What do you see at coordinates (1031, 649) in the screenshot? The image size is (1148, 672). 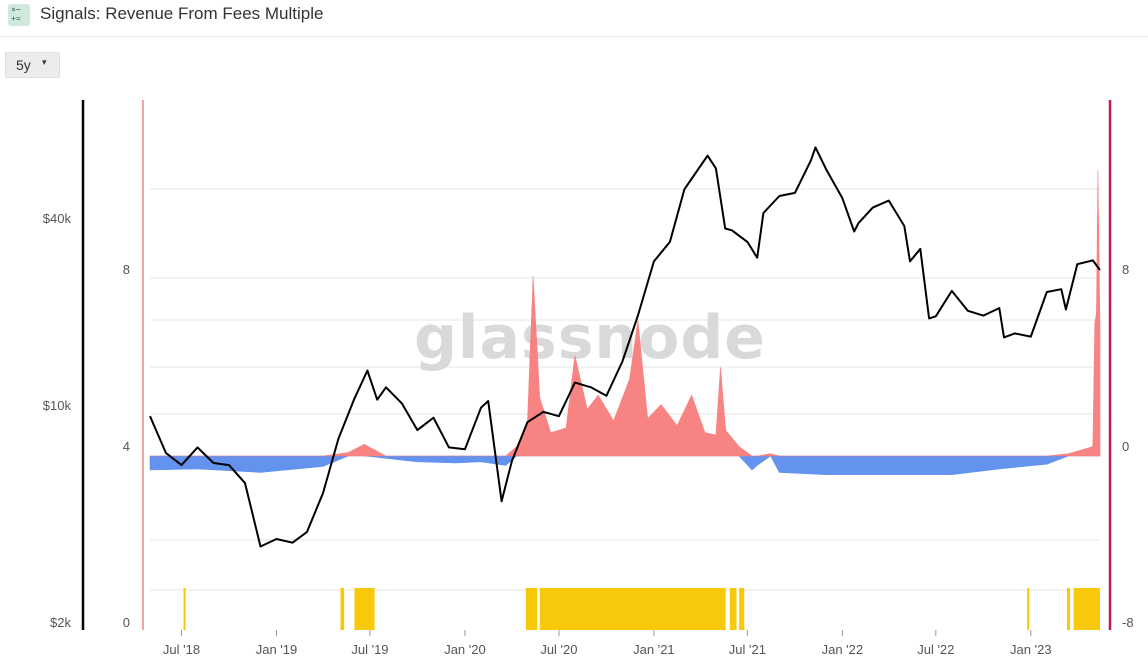 I see `x-tick-label: Jan '23` at bounding box center [1031, 649].